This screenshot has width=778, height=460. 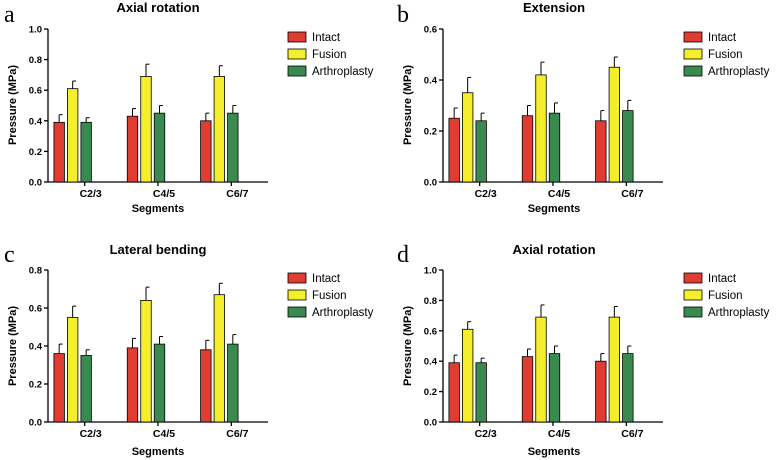 What do you see at coordinates (403, 255) in the screenshot?
I see `panel-letter: d` at bounding box center [403, 255].